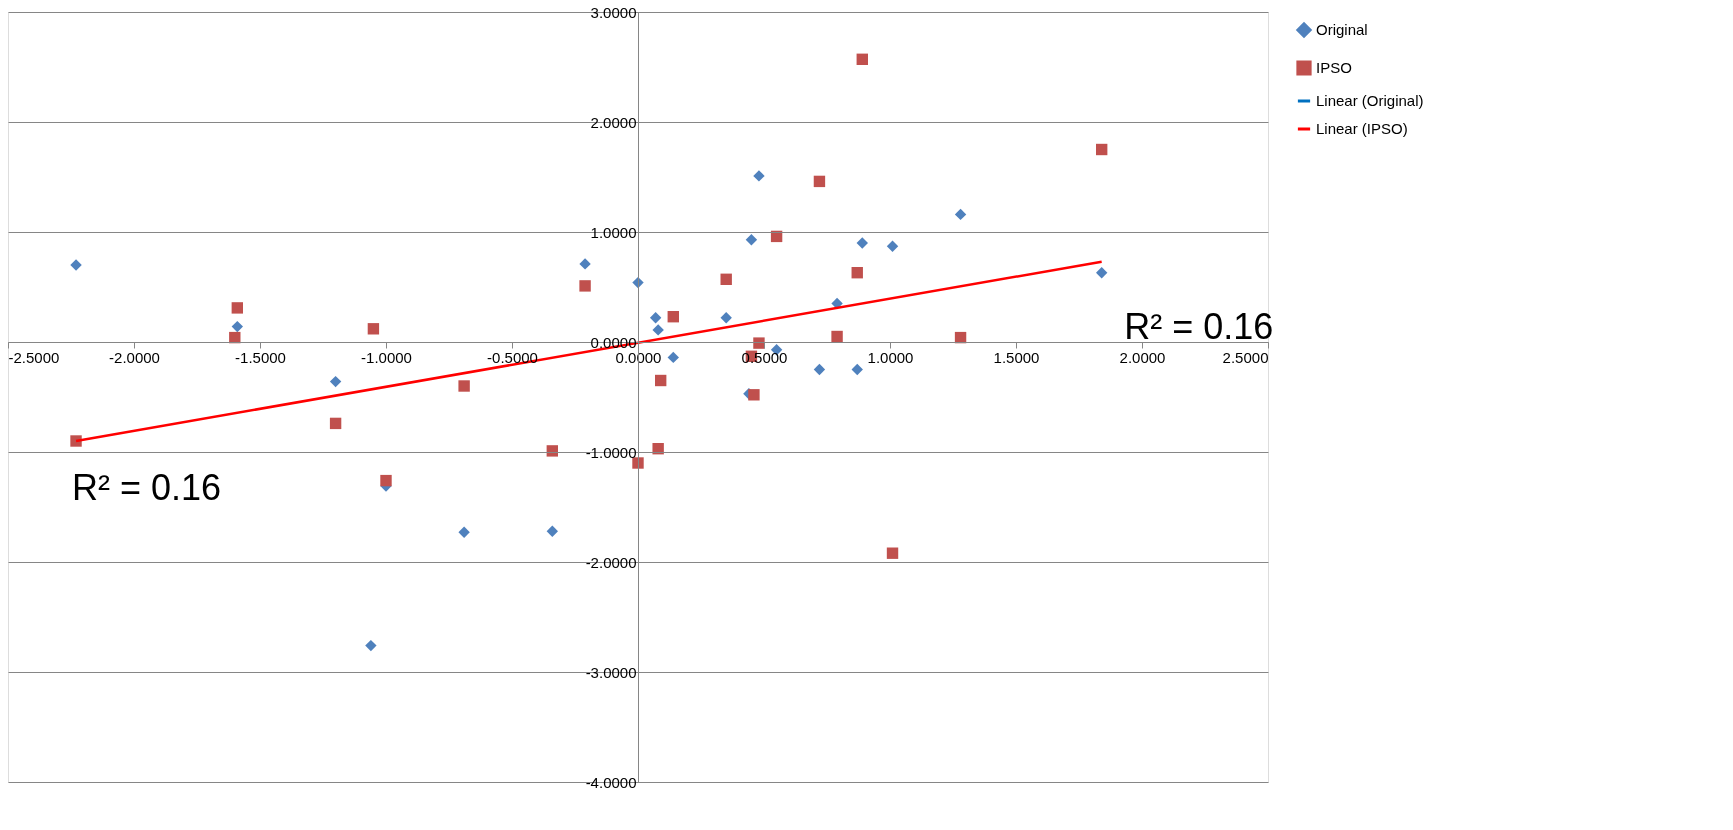 The height and width of the screenshot is (830, 1733). Describe the element at coordinates (1245, 357) in the screenshot. I see `x-tick-label: 2.5000` at that location.